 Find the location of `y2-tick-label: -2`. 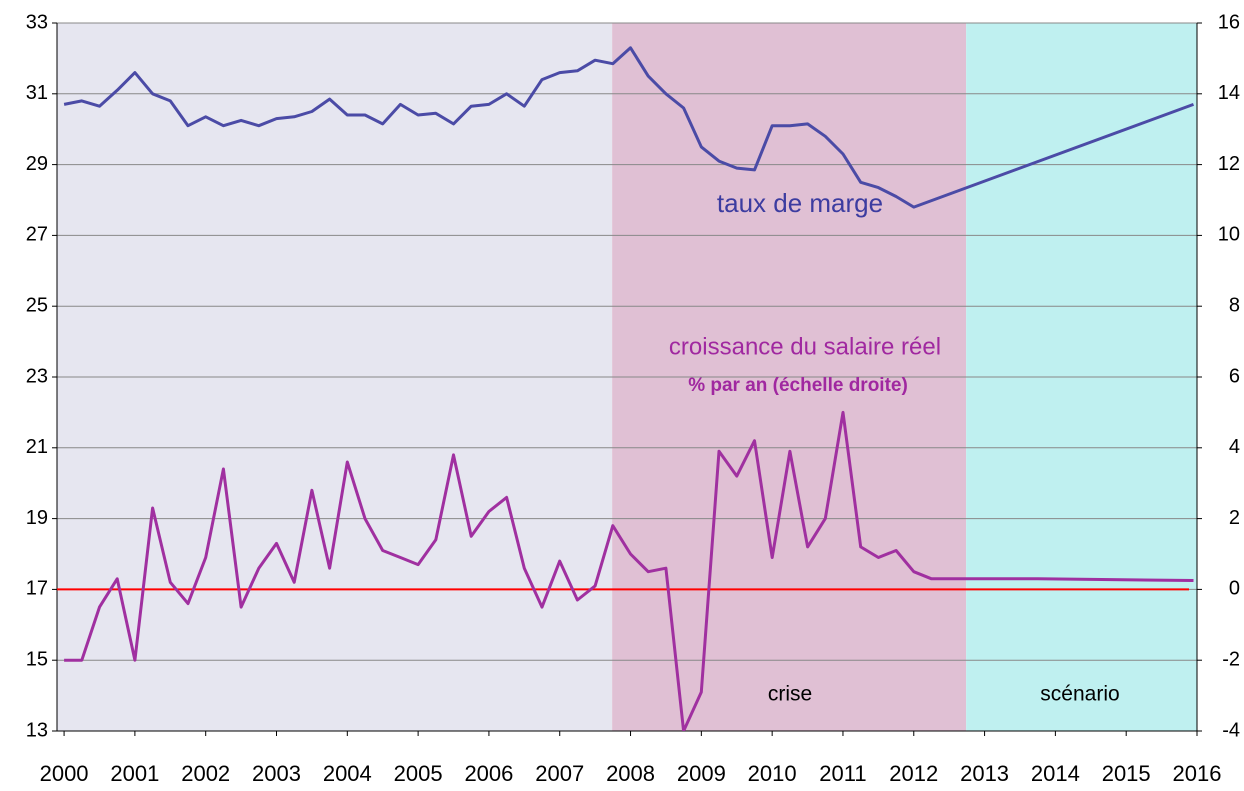

y2-tick-label: -2 is located at coordinates (1231, 659).